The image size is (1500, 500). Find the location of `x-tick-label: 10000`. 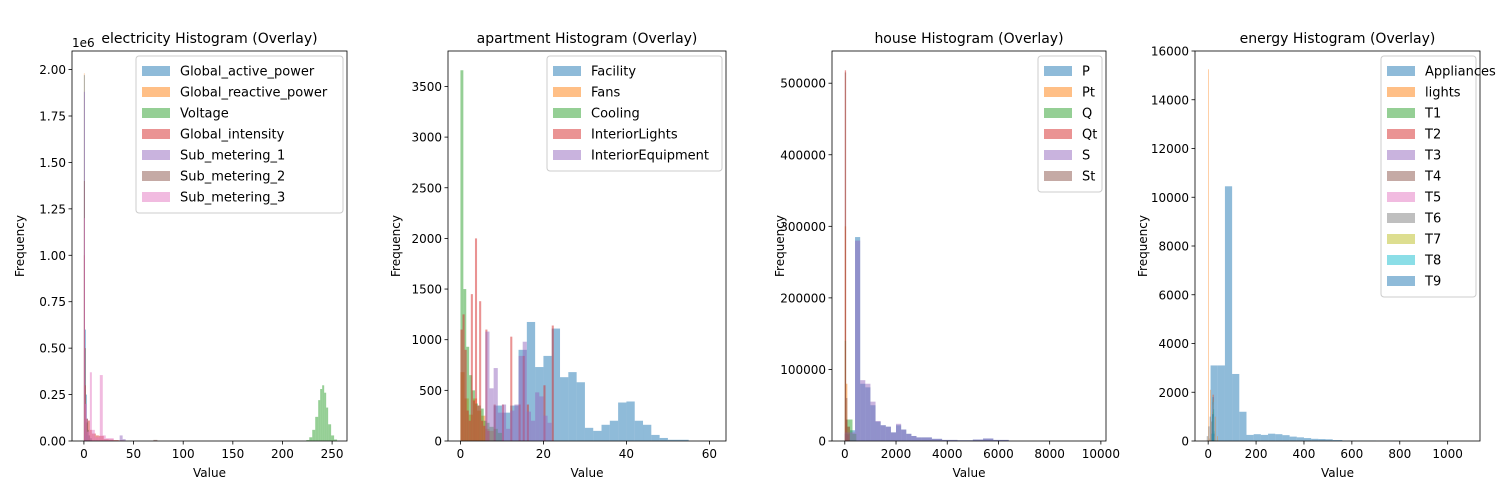

x-tick-label: 10000 is located at coordinates (1101, 454).